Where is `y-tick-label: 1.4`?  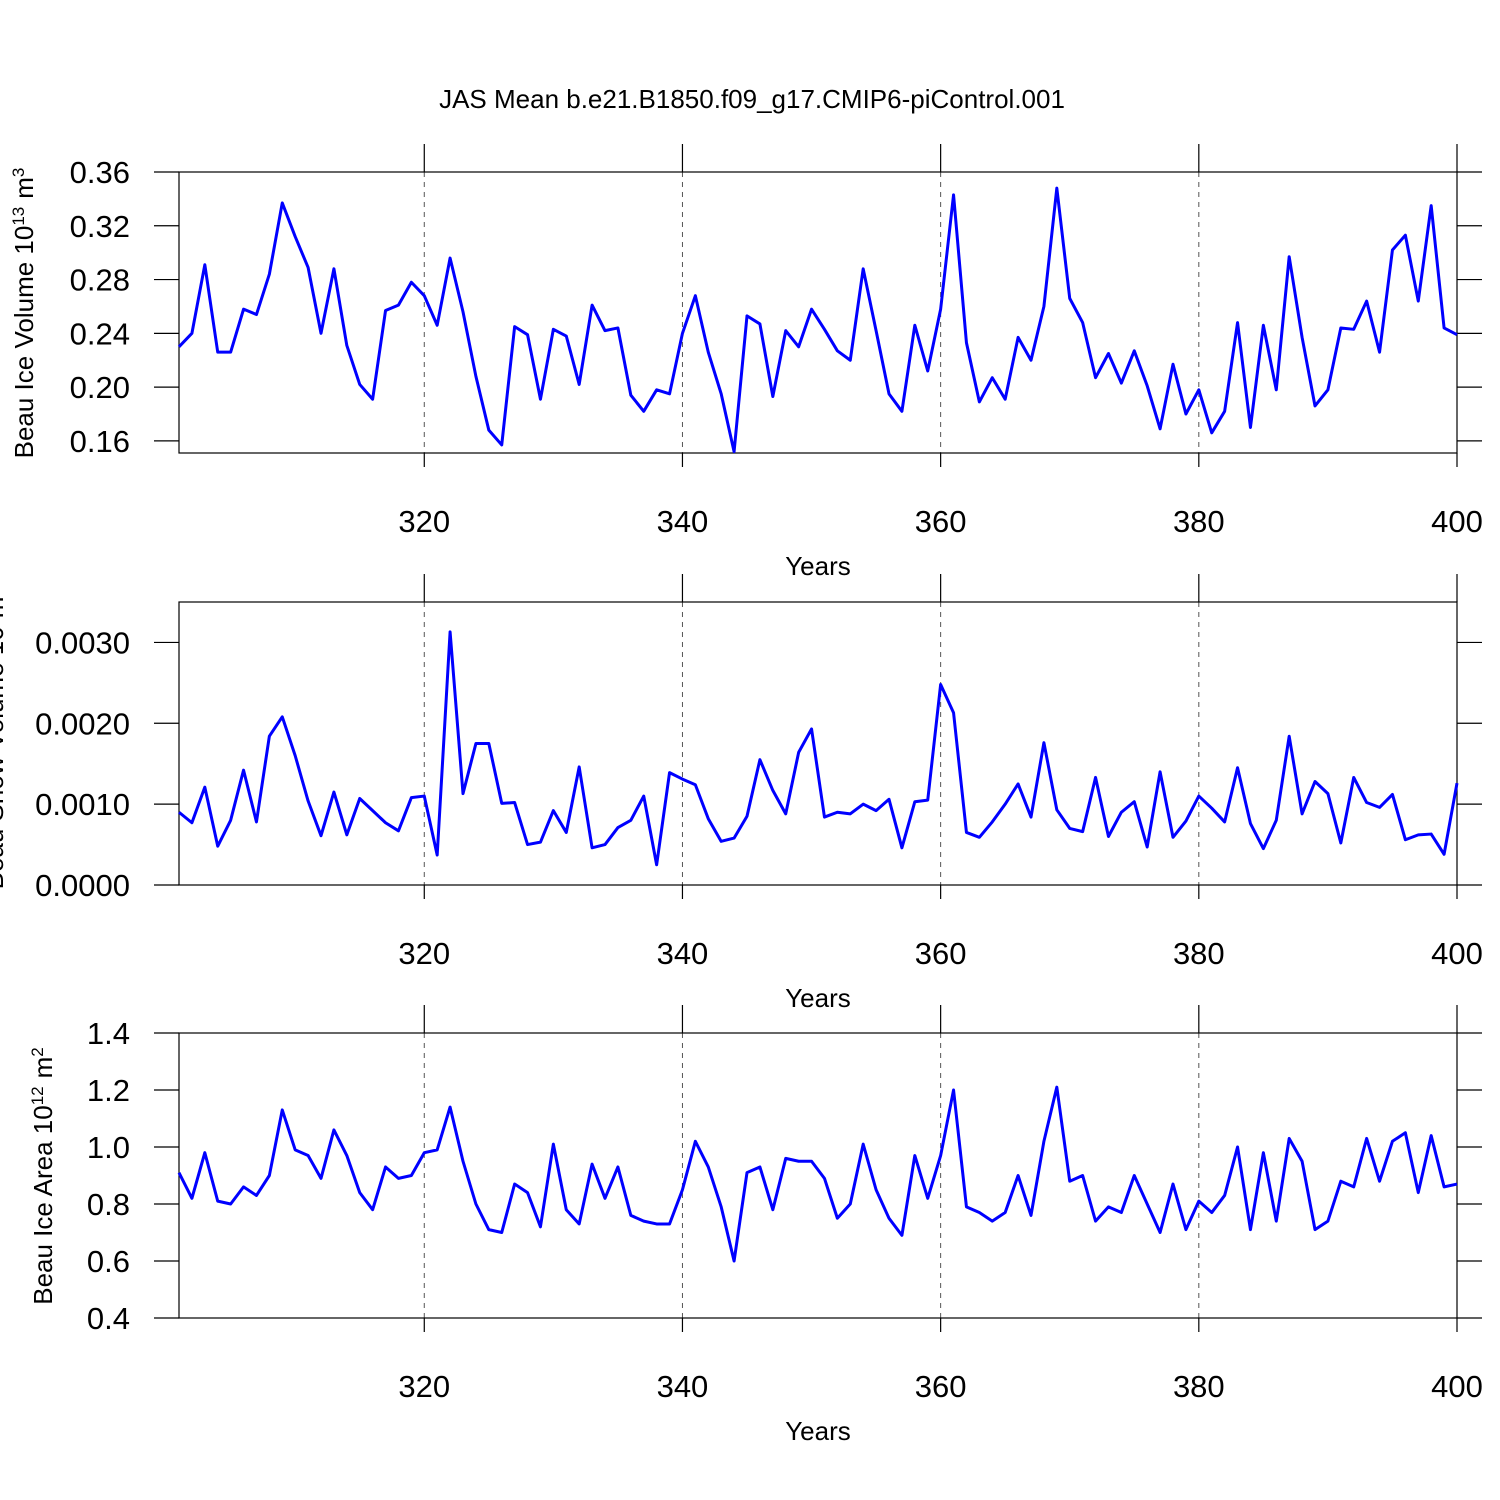 y-tick-label: 1.4 is located at coordinates (108, 1033).